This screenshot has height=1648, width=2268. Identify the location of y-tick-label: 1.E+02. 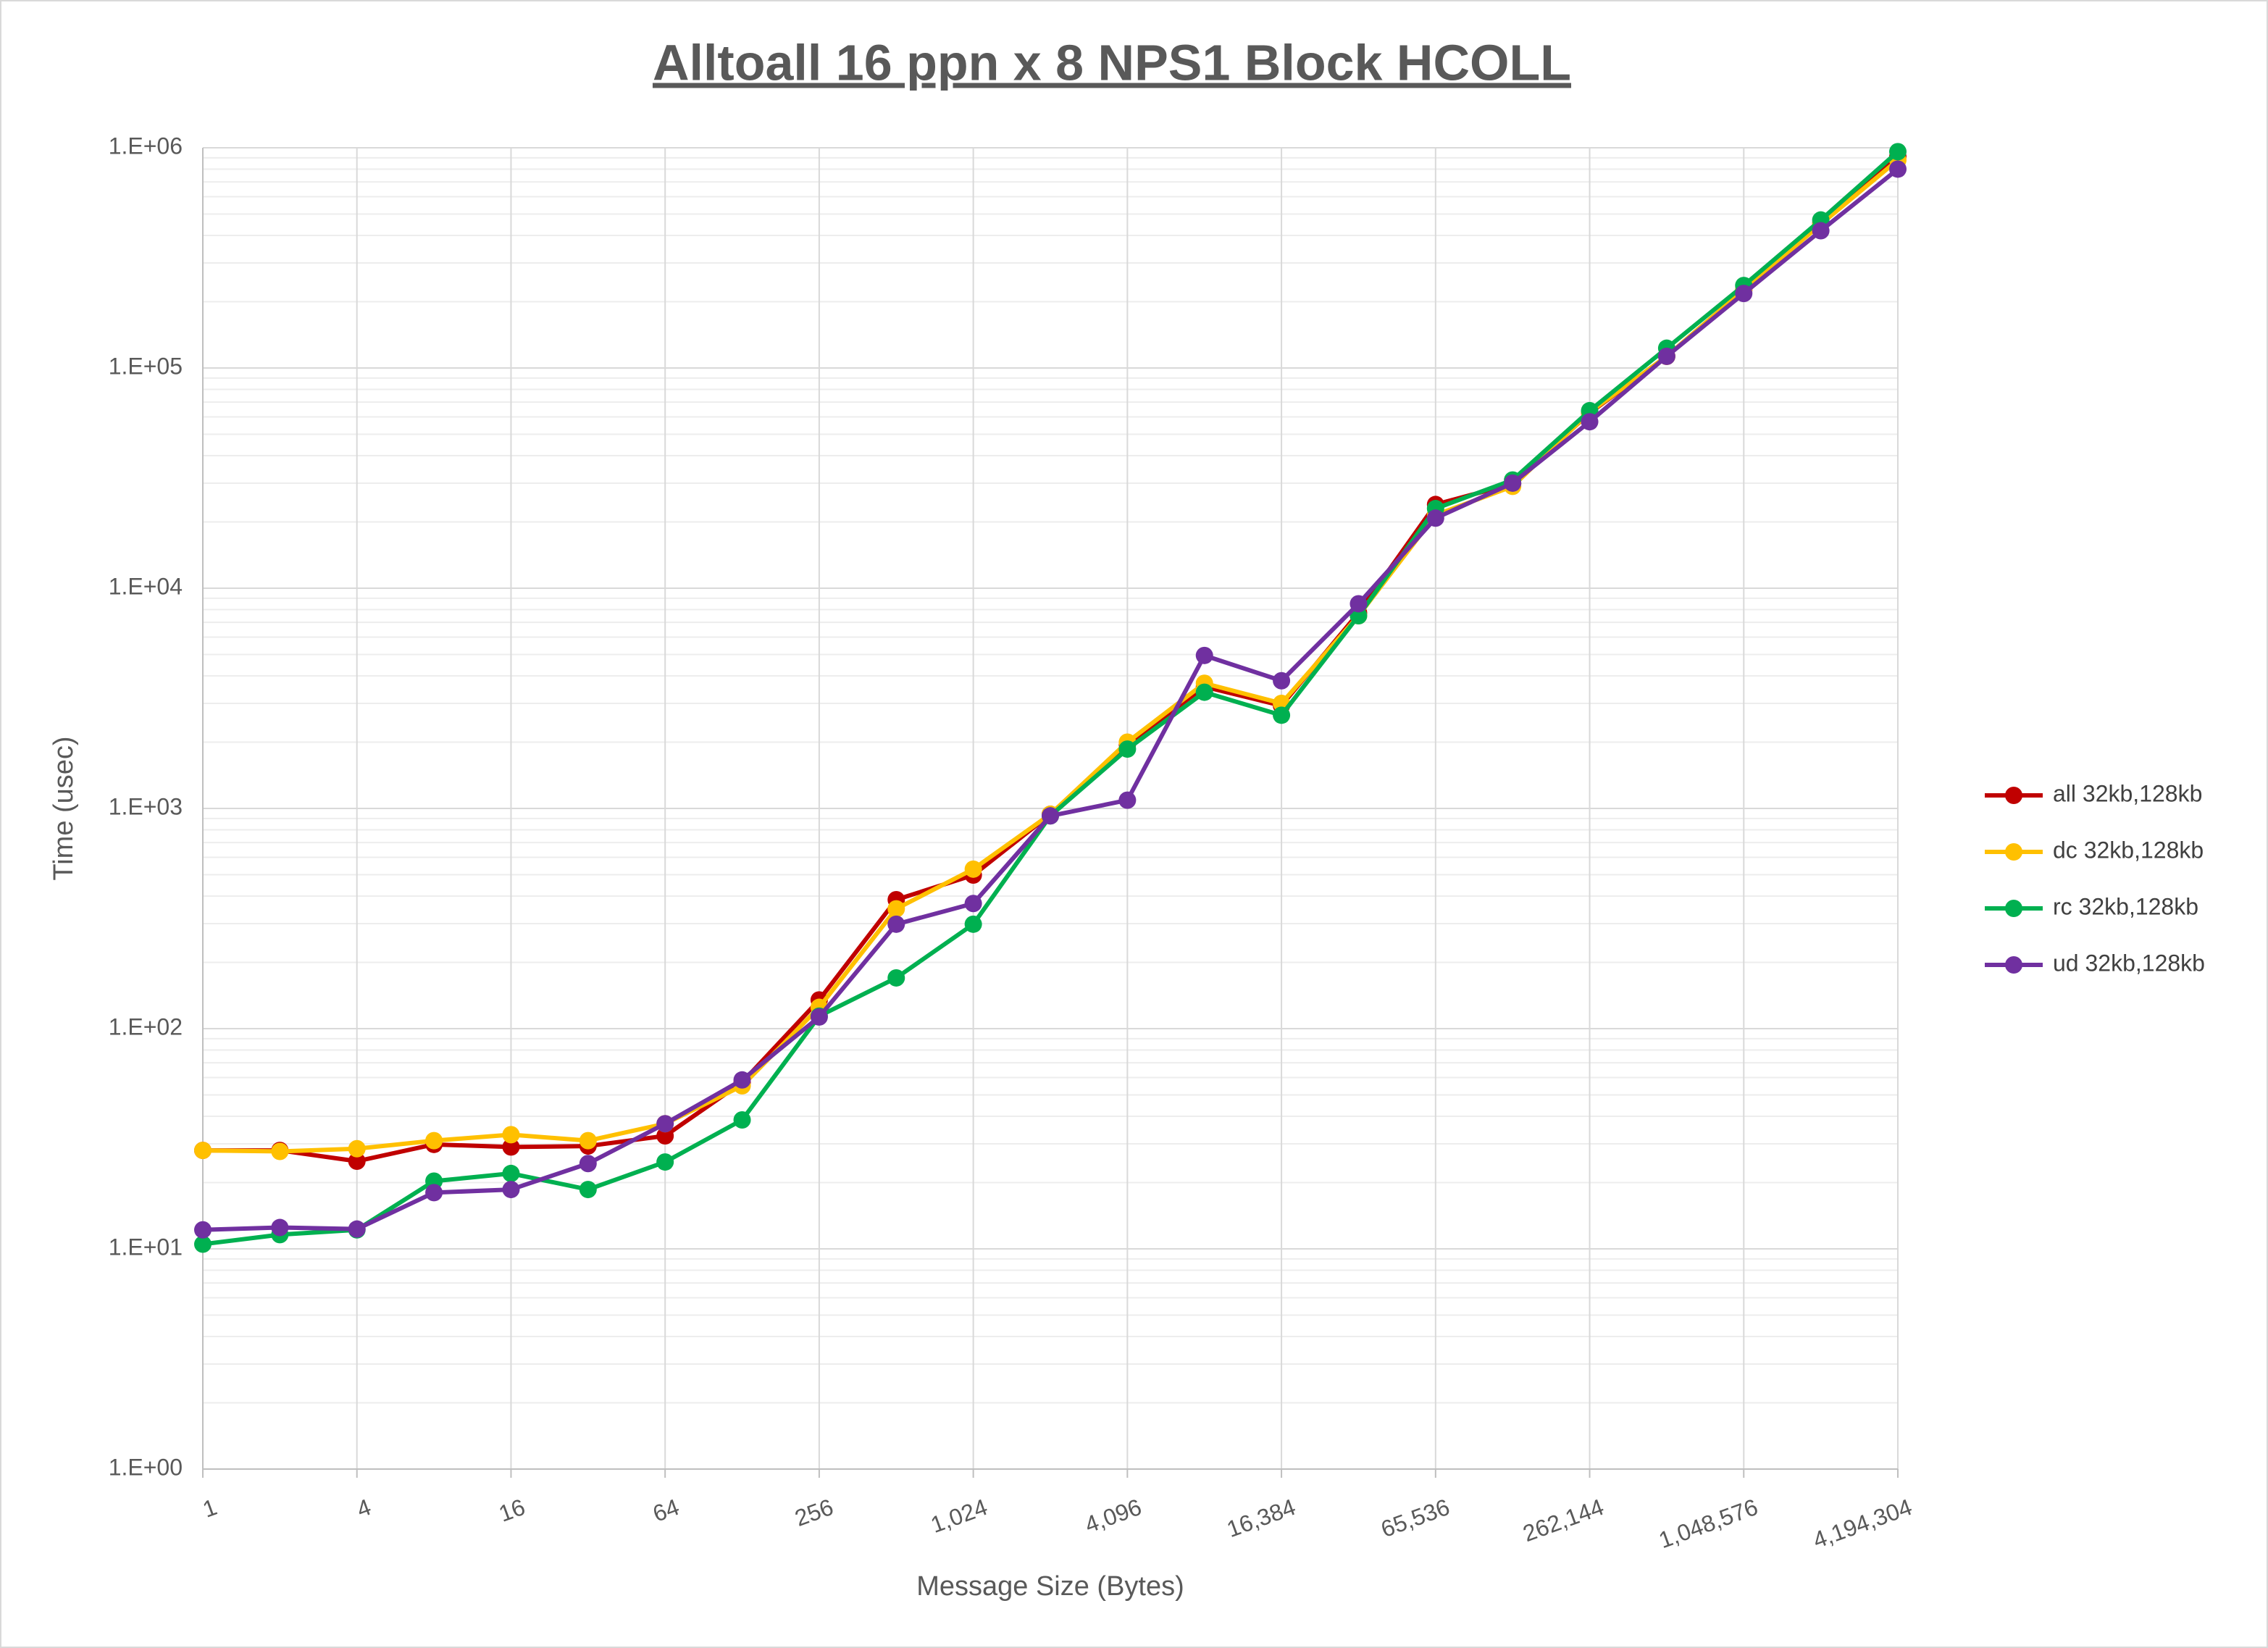
(146, 1026).